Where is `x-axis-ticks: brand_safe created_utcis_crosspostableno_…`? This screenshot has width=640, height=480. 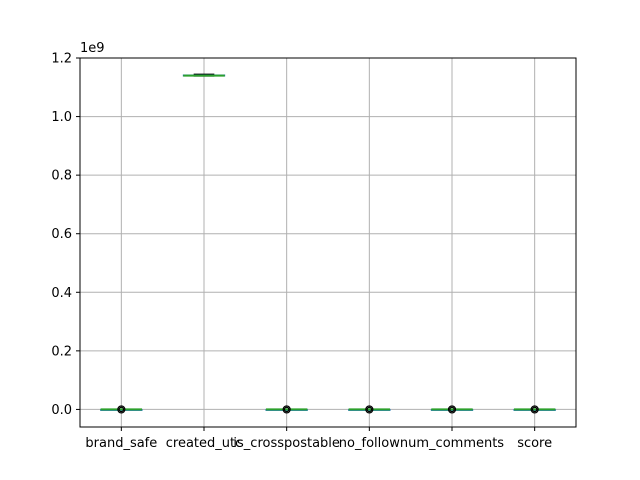 x-axis-ticks: brand_safe created_utcis_crosspostableno_… is located at coordinates (318, 439).